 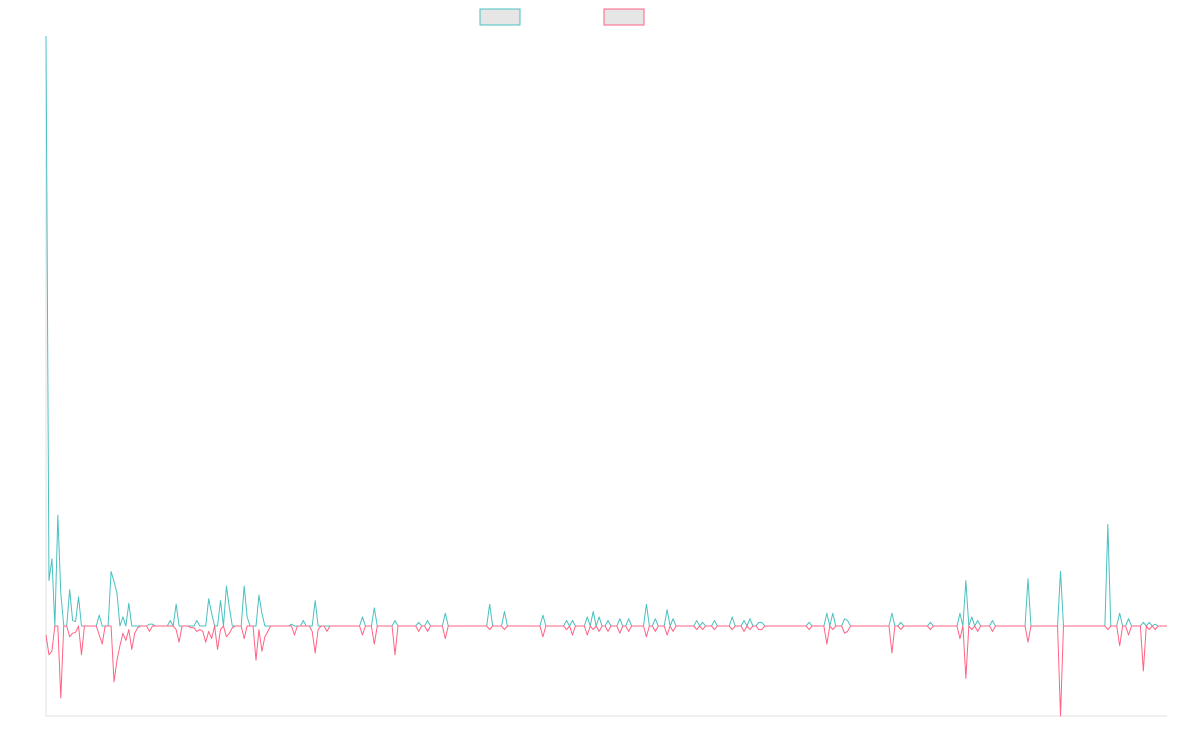 What do you see at coordinates (562, 17) in the screenshot?
I see `legend` at bounding box center [562, 17].